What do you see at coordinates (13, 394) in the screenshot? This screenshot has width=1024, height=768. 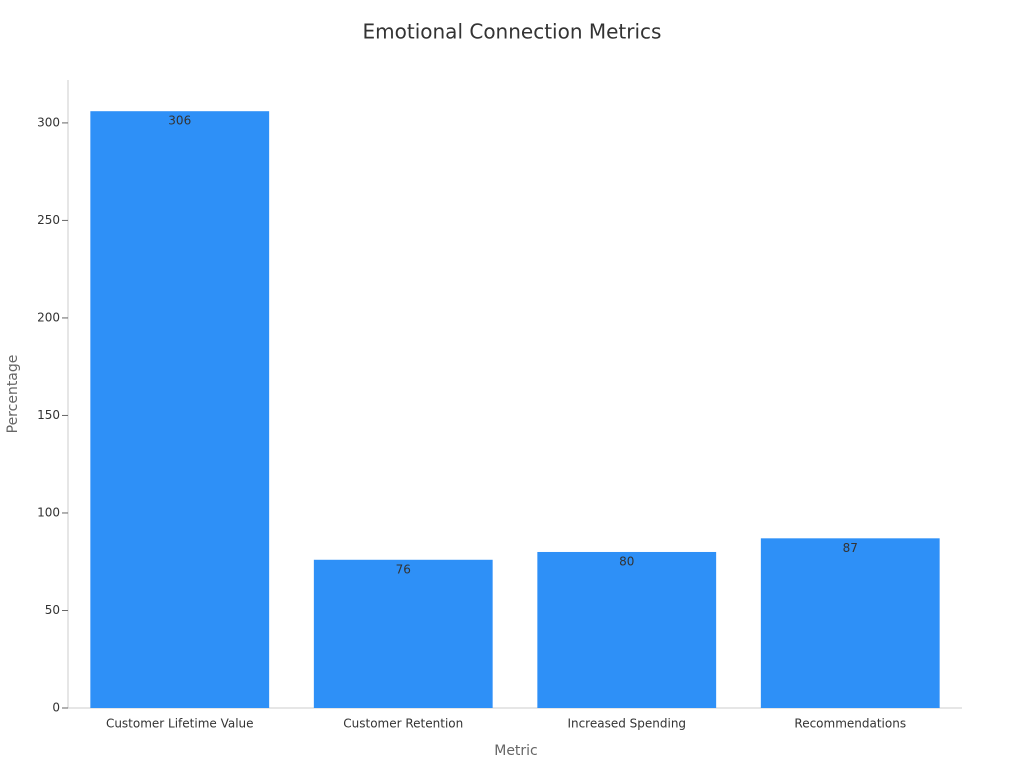 I see `y-axis-title: Percentage` at bounding box center [13, 394].